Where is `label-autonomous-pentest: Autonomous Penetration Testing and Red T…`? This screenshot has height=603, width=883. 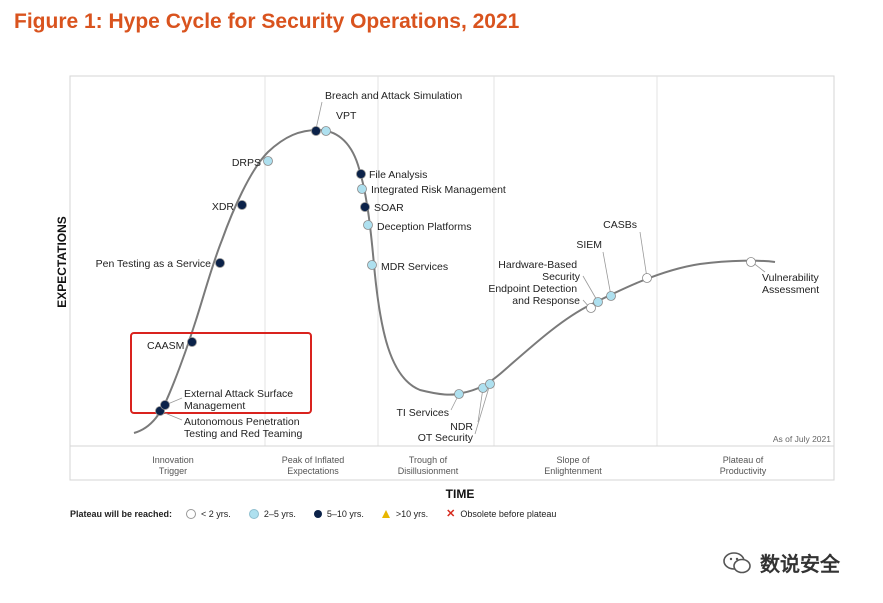
label-autonomous-pentest: Autonomous Penetration Testing and Red T… is located at coordinates (243, 428).